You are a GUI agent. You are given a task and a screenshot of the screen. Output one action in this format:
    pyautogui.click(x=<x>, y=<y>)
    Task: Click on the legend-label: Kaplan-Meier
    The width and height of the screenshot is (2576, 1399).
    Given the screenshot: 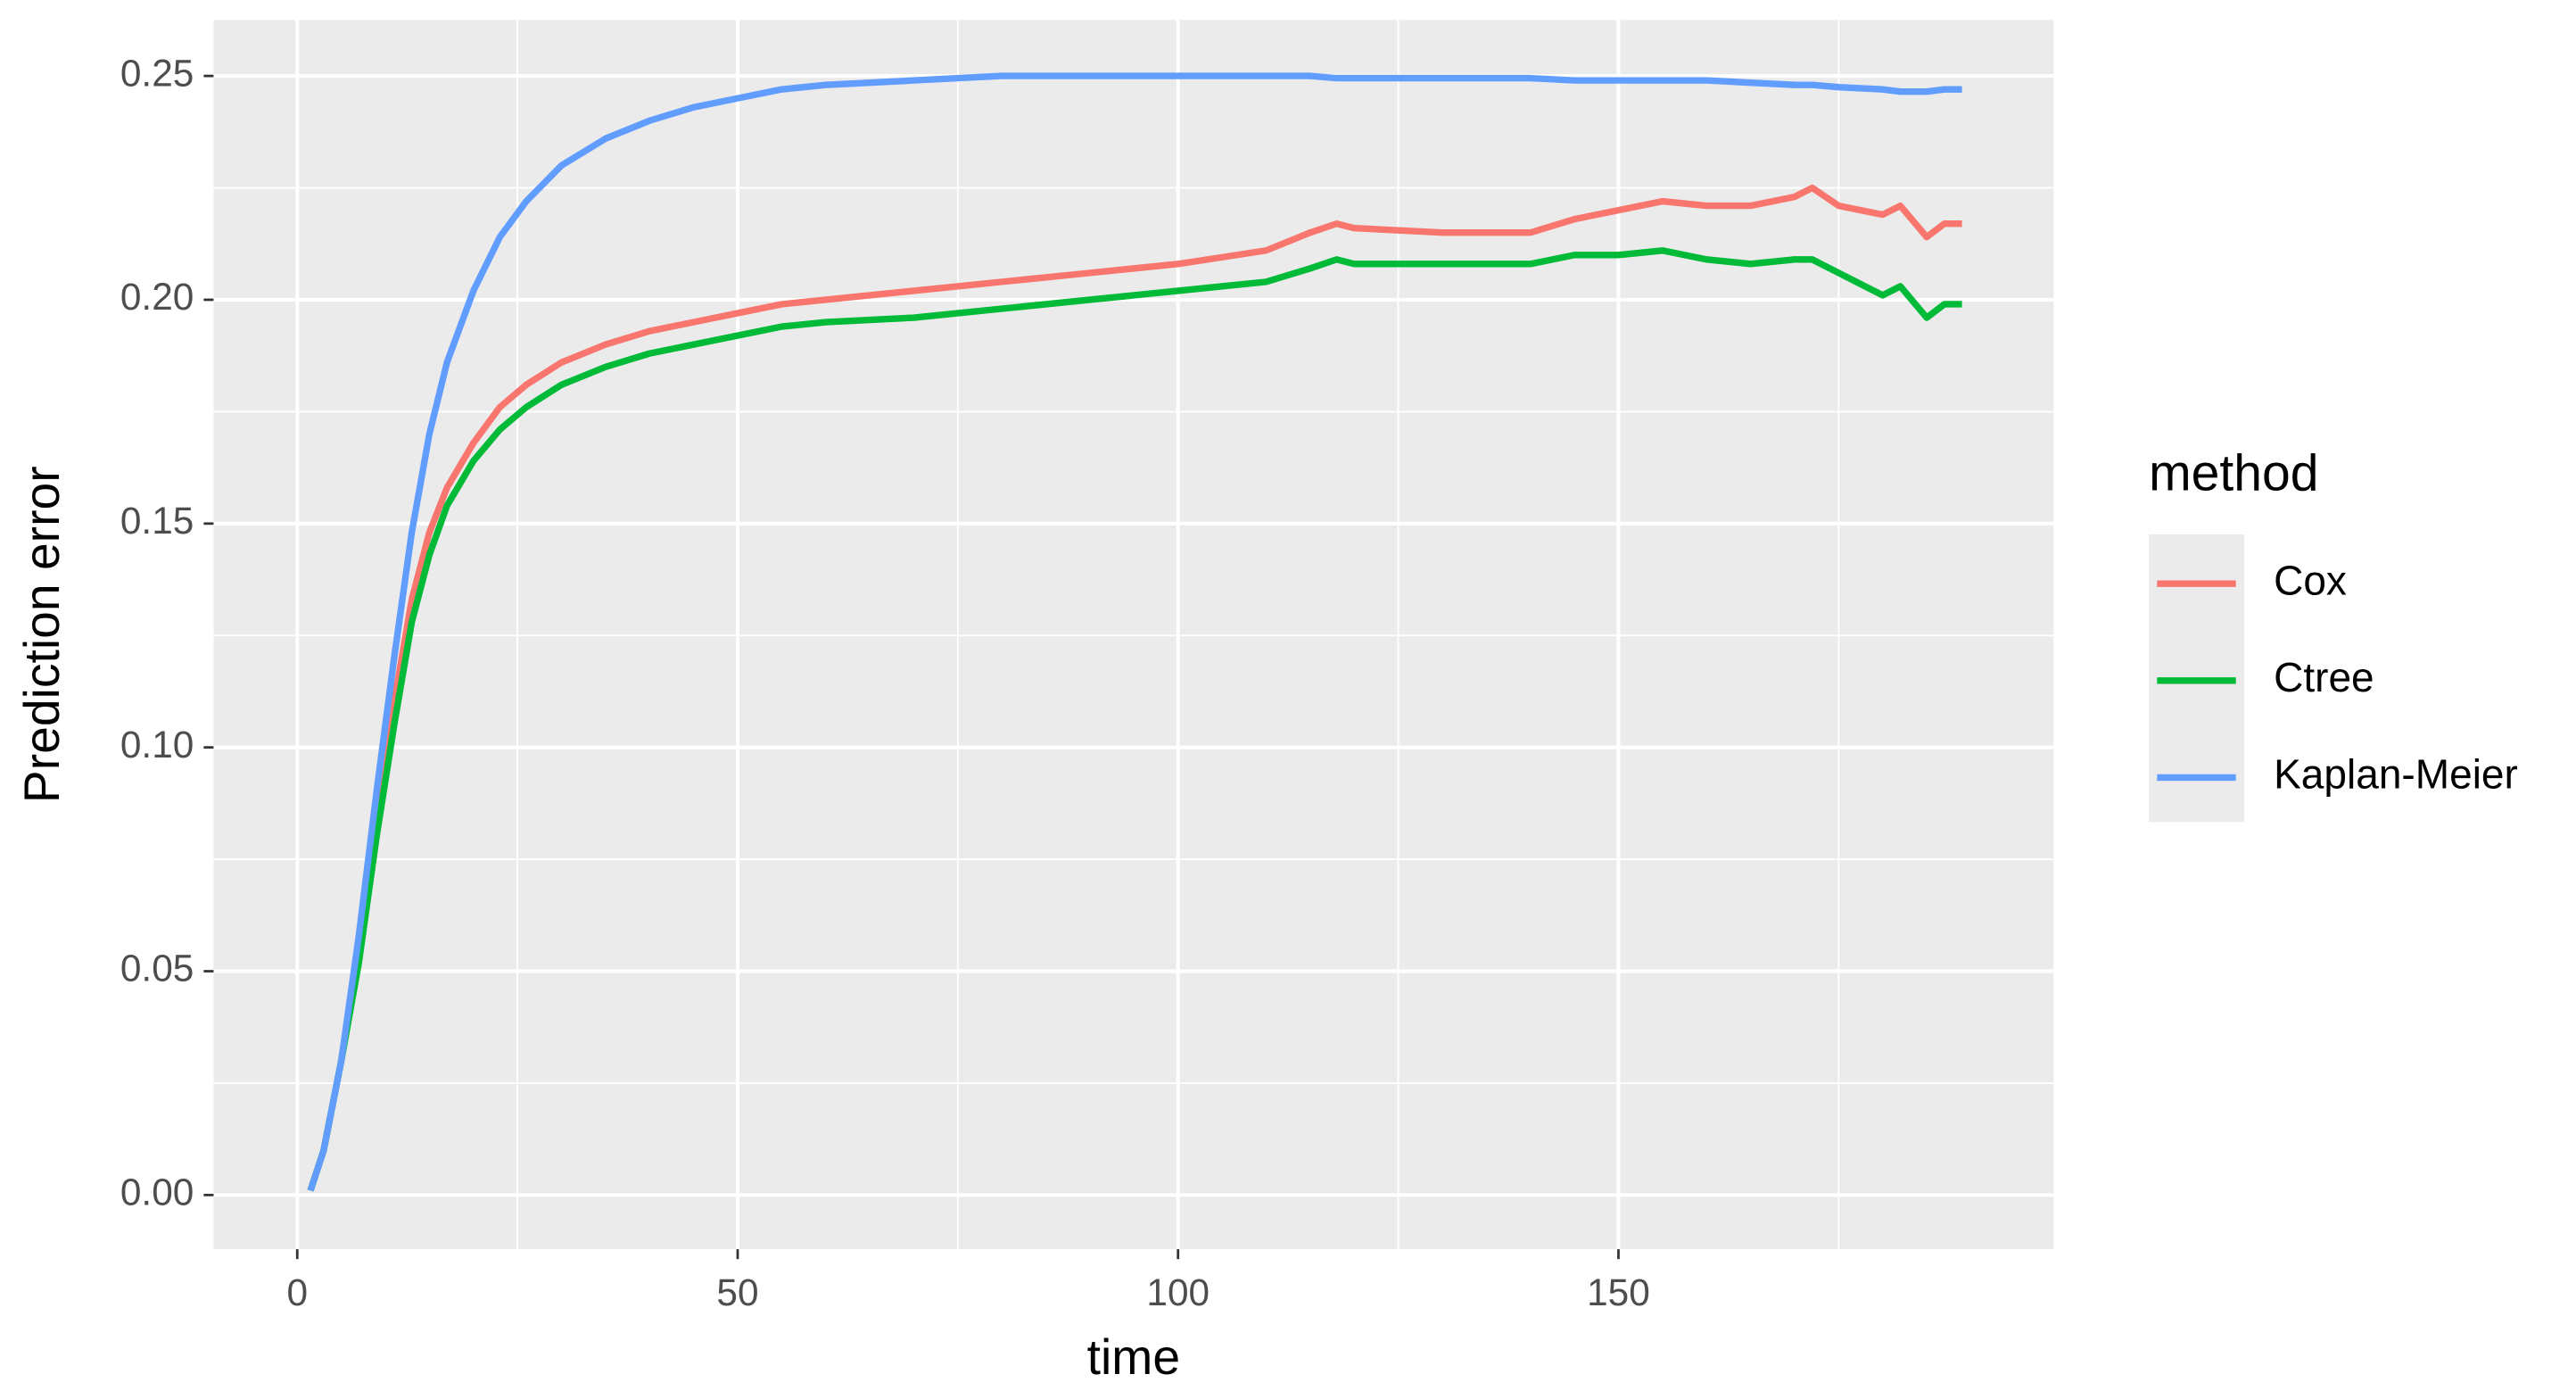 What is the action you would take?
    pyautogui.click(x=2396, y=774)
    